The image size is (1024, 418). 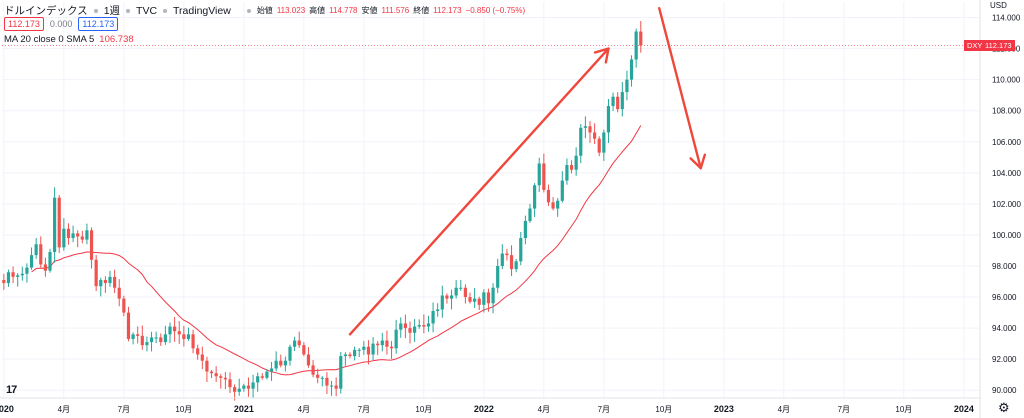 What do you see at coordinates (248, 10) in the screenshot?
I see `market-status-icon` at bounding box center [248, 10].